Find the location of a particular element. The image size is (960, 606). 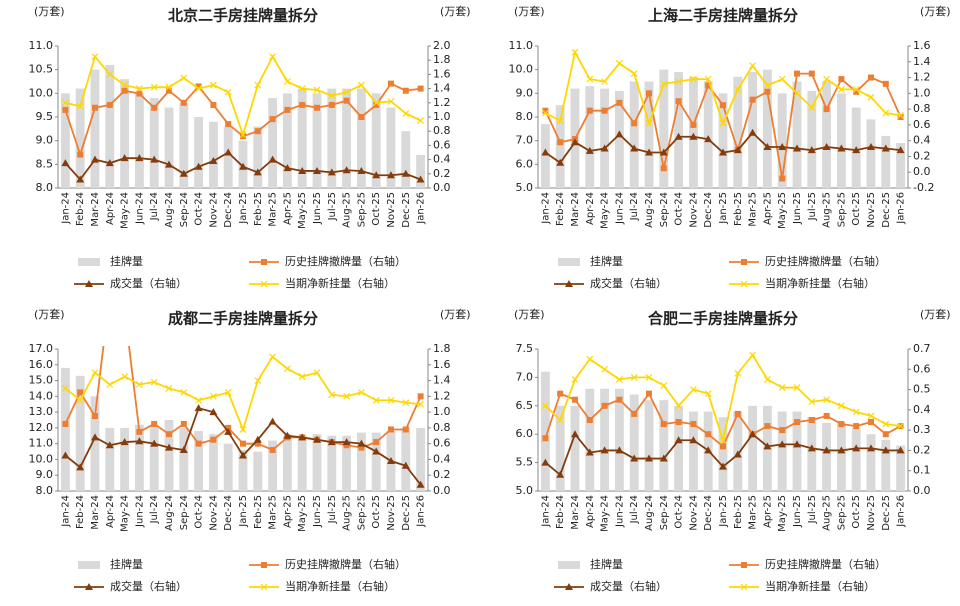

x-tick-label: Oct-25 is located at coordinates (856, 512).